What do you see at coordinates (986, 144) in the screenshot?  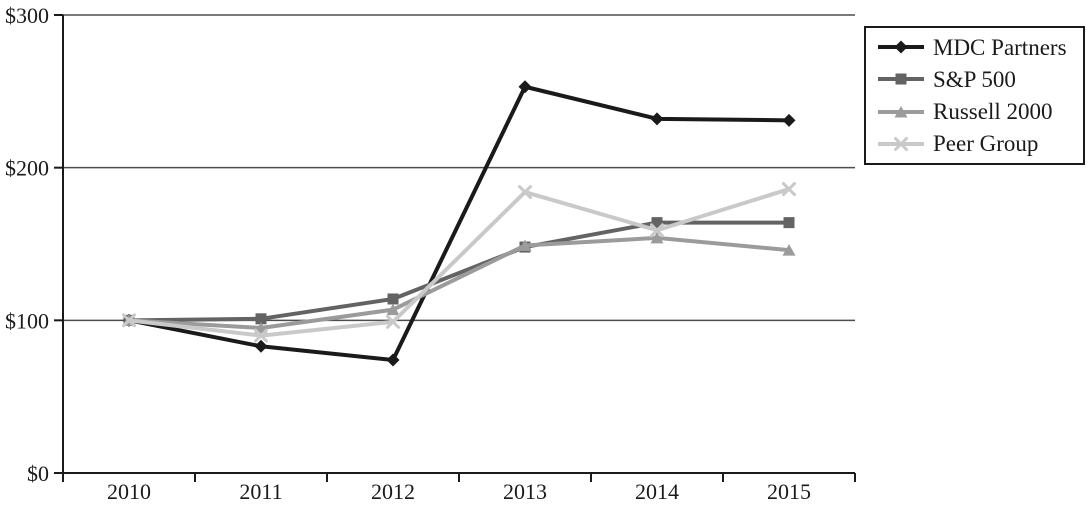 I see `legend-label: Peer Group` at bounding box center [986, 144].